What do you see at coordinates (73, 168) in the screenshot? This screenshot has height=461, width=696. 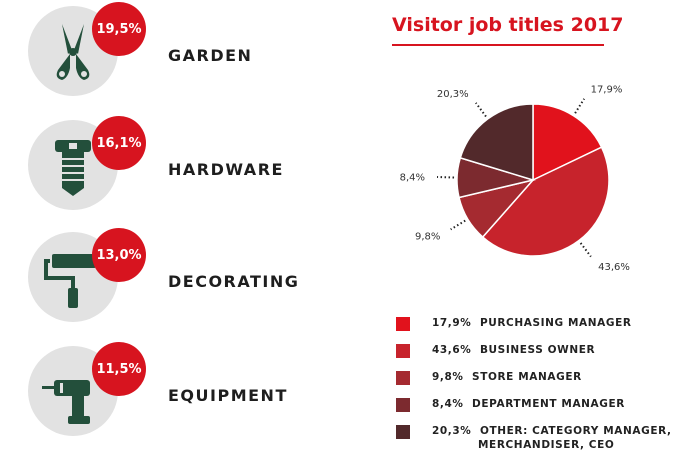 I see `bolt-screw-icon` at bounding box center [73, 168].